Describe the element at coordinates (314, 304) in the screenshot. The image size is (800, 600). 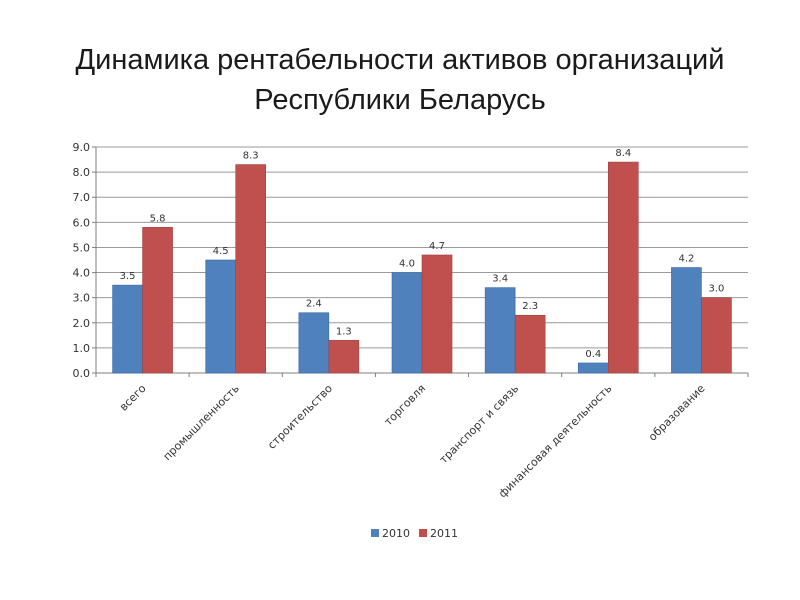
I see `data-label: 2.4` at that location.